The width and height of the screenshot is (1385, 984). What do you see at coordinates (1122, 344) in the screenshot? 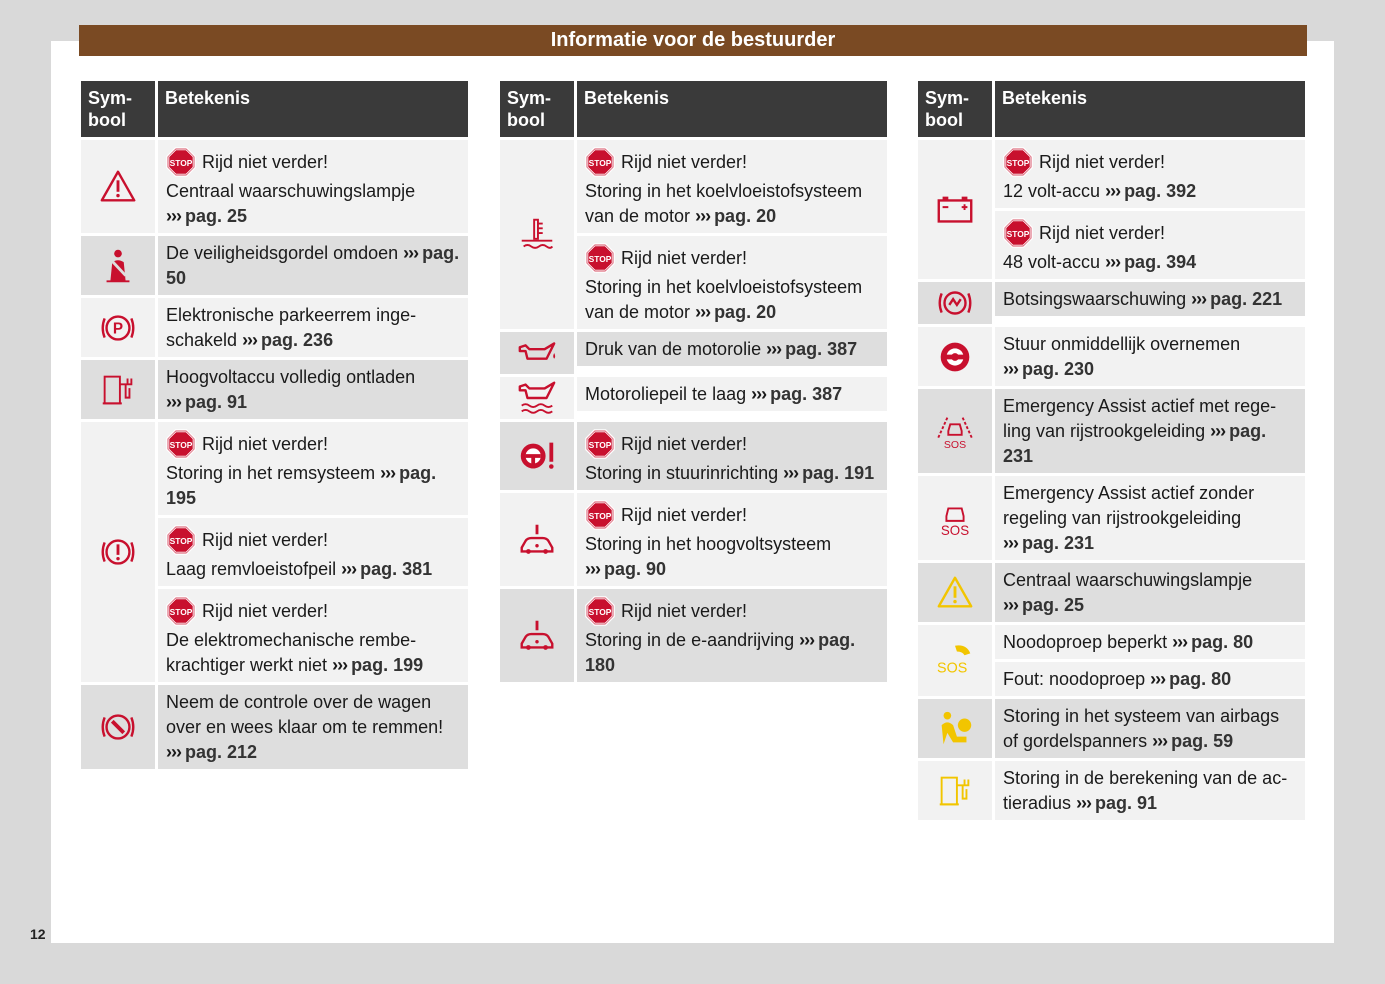
I see `meaning-text: Stuur onmiddellijk overnemen` at bounding box center [1122, 344].